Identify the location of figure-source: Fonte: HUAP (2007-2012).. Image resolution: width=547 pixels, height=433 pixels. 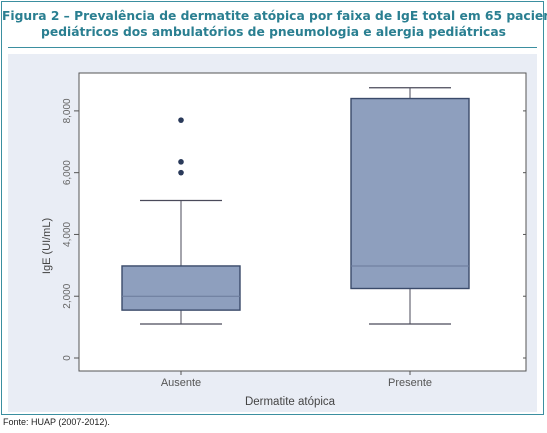
(56, 422).